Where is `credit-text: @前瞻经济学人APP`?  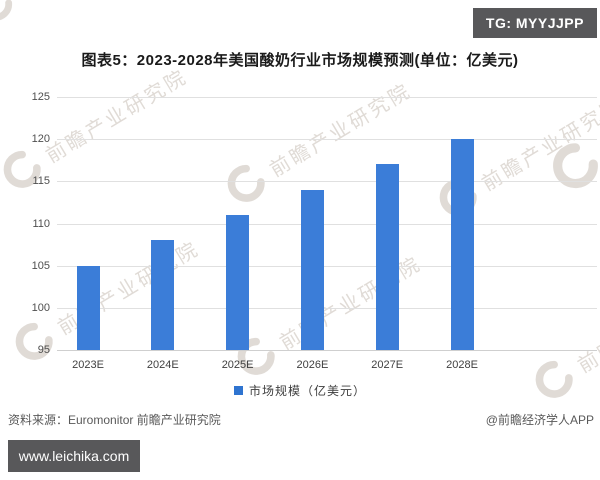 credit-text: @前瞻经济学人APP is located at coordinates (539, 420).